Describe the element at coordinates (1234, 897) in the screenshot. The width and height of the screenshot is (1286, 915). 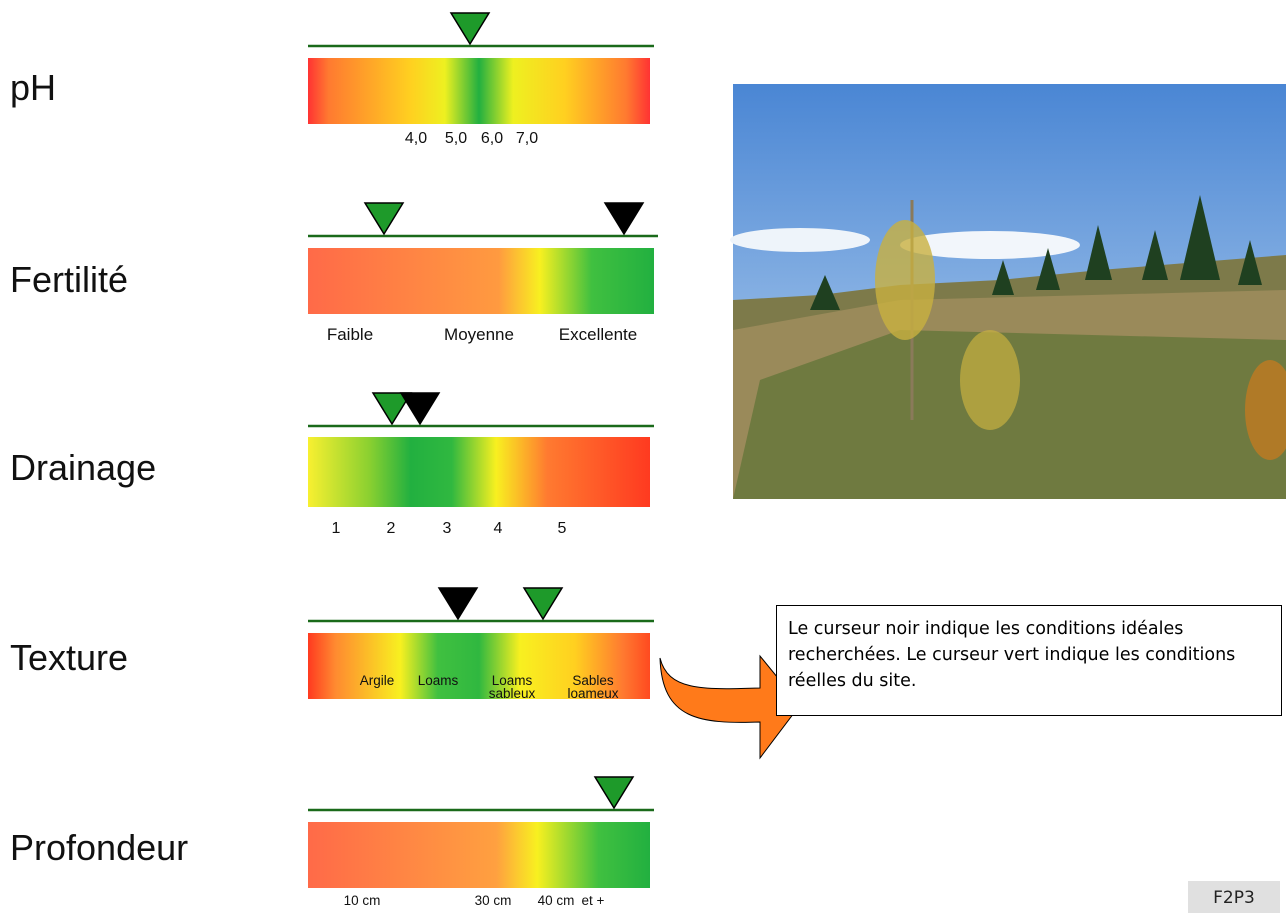
I see `page-code: F2P3` at that location.